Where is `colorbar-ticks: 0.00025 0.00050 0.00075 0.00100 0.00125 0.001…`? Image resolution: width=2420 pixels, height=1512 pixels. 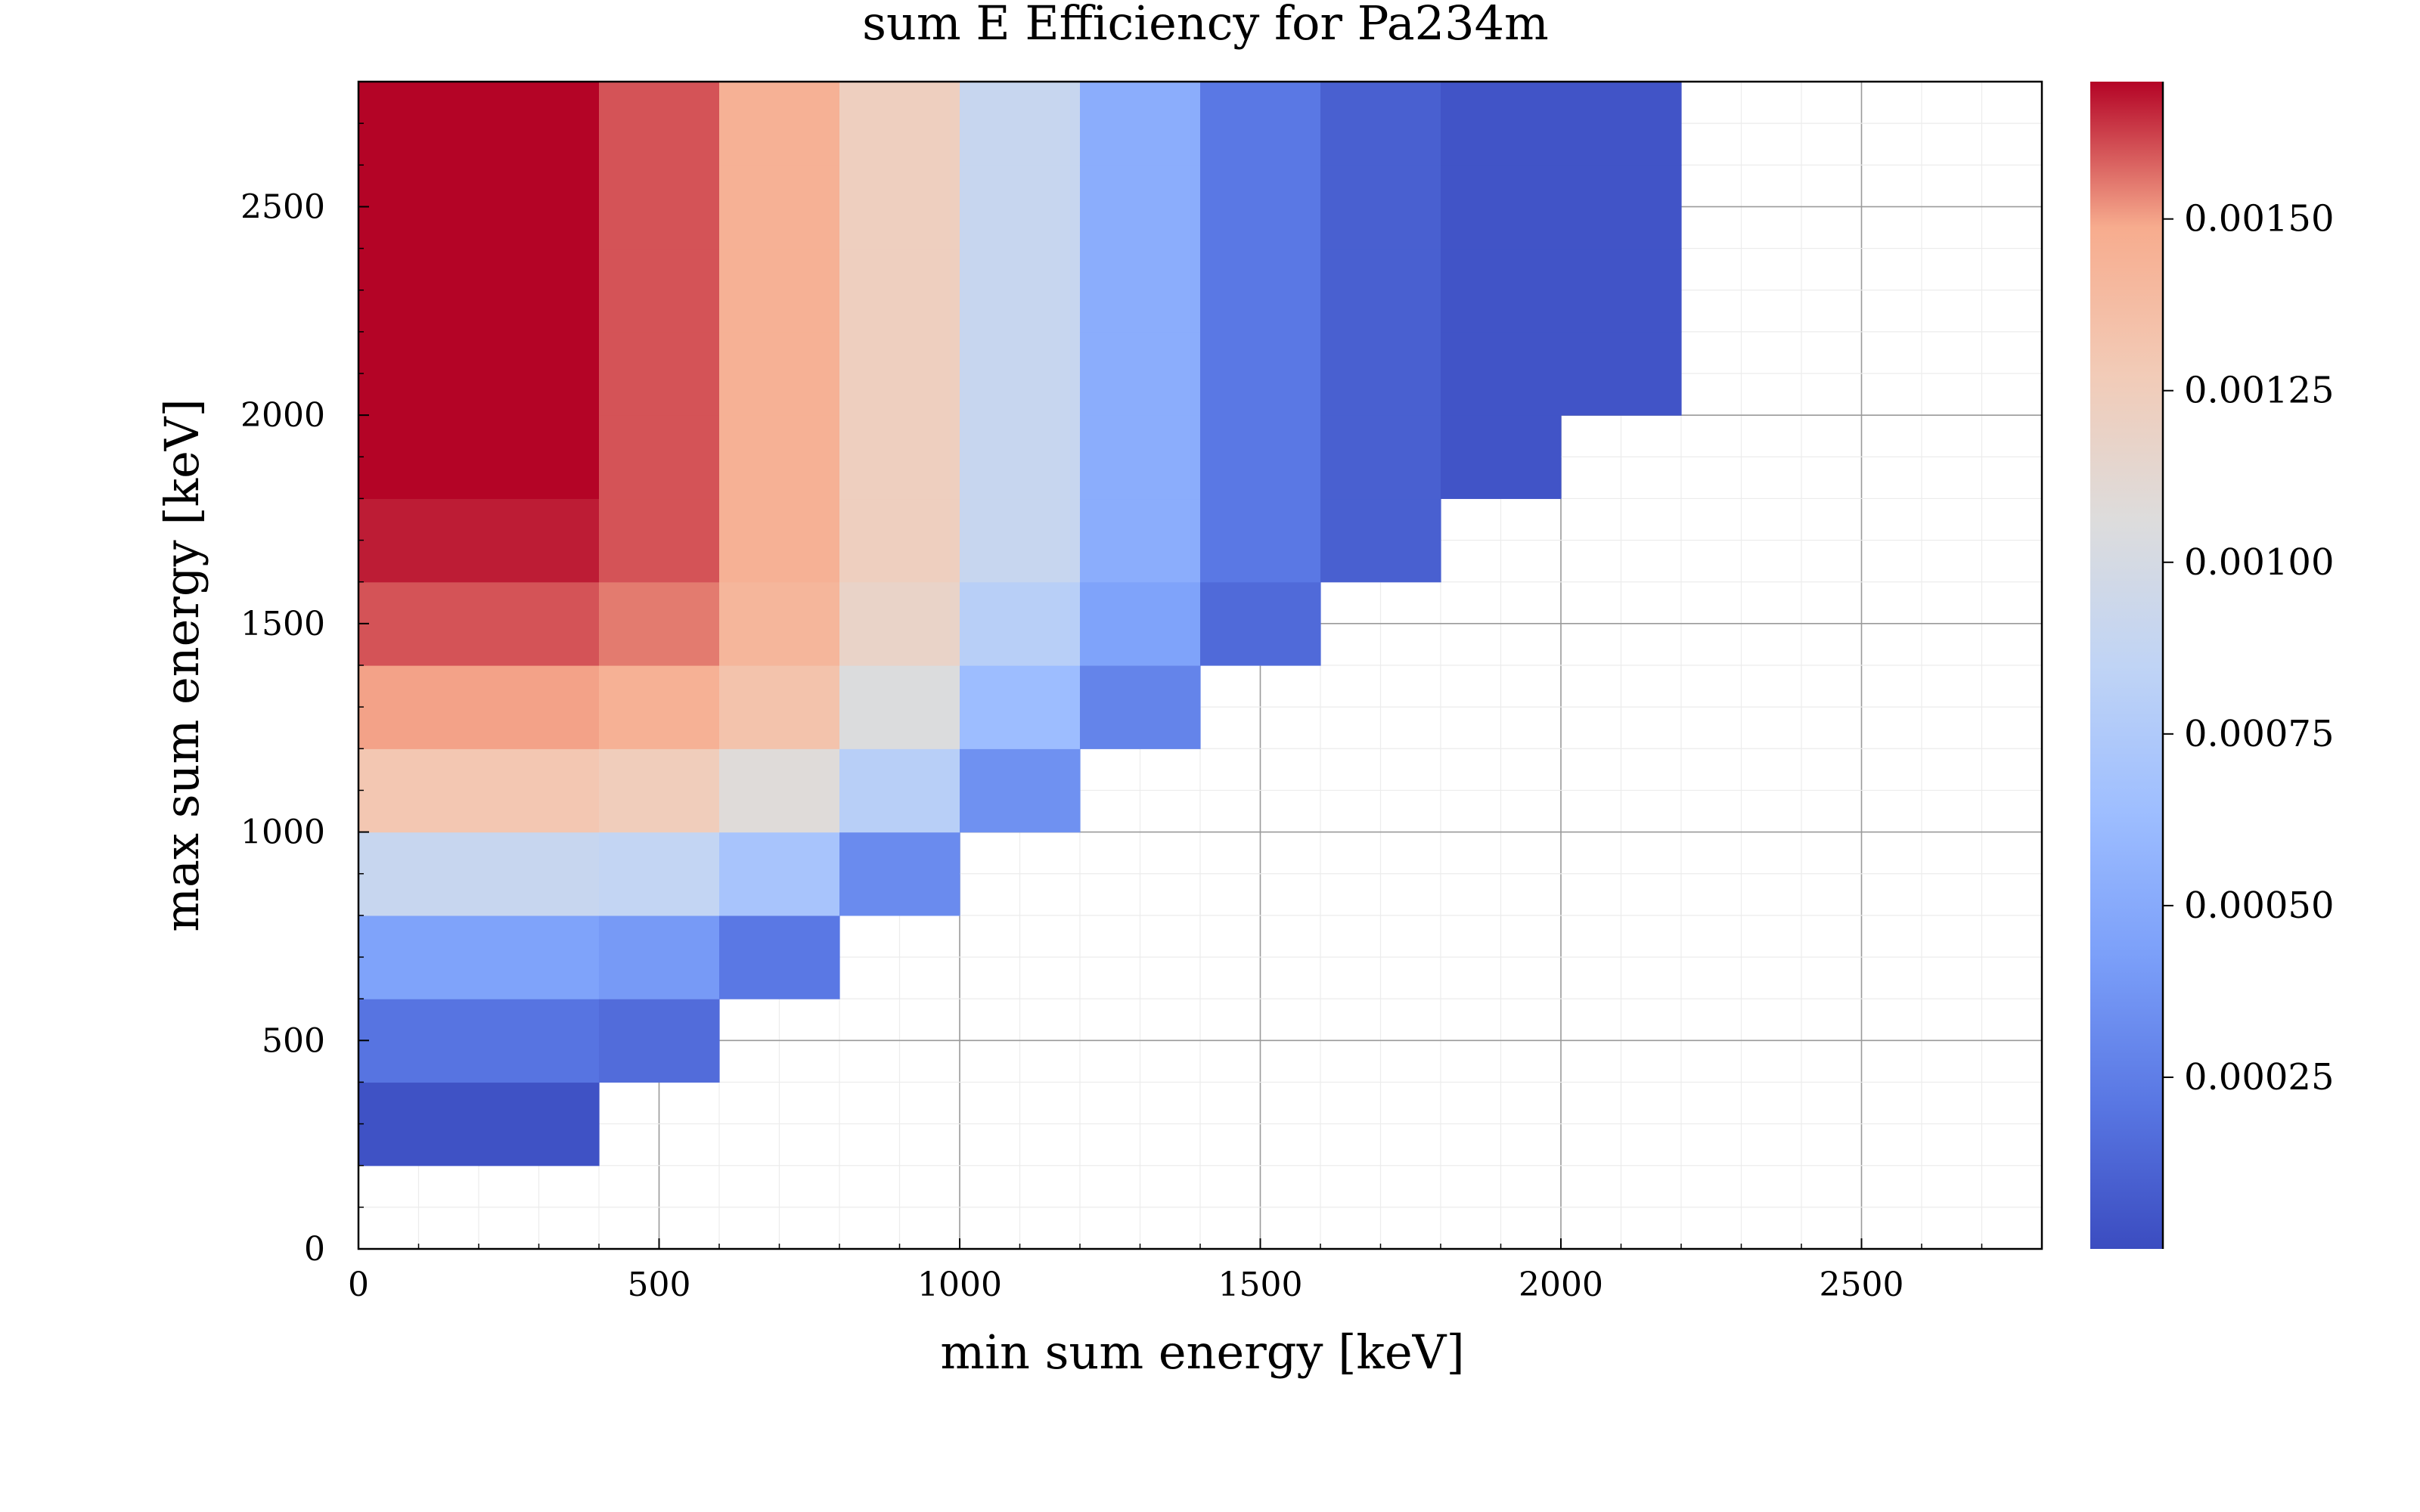
colorbar-ticks: 0.00025 0.00050 0.00075 0.00100 0.00125 0.001… is located at coordinates (2249, 648).